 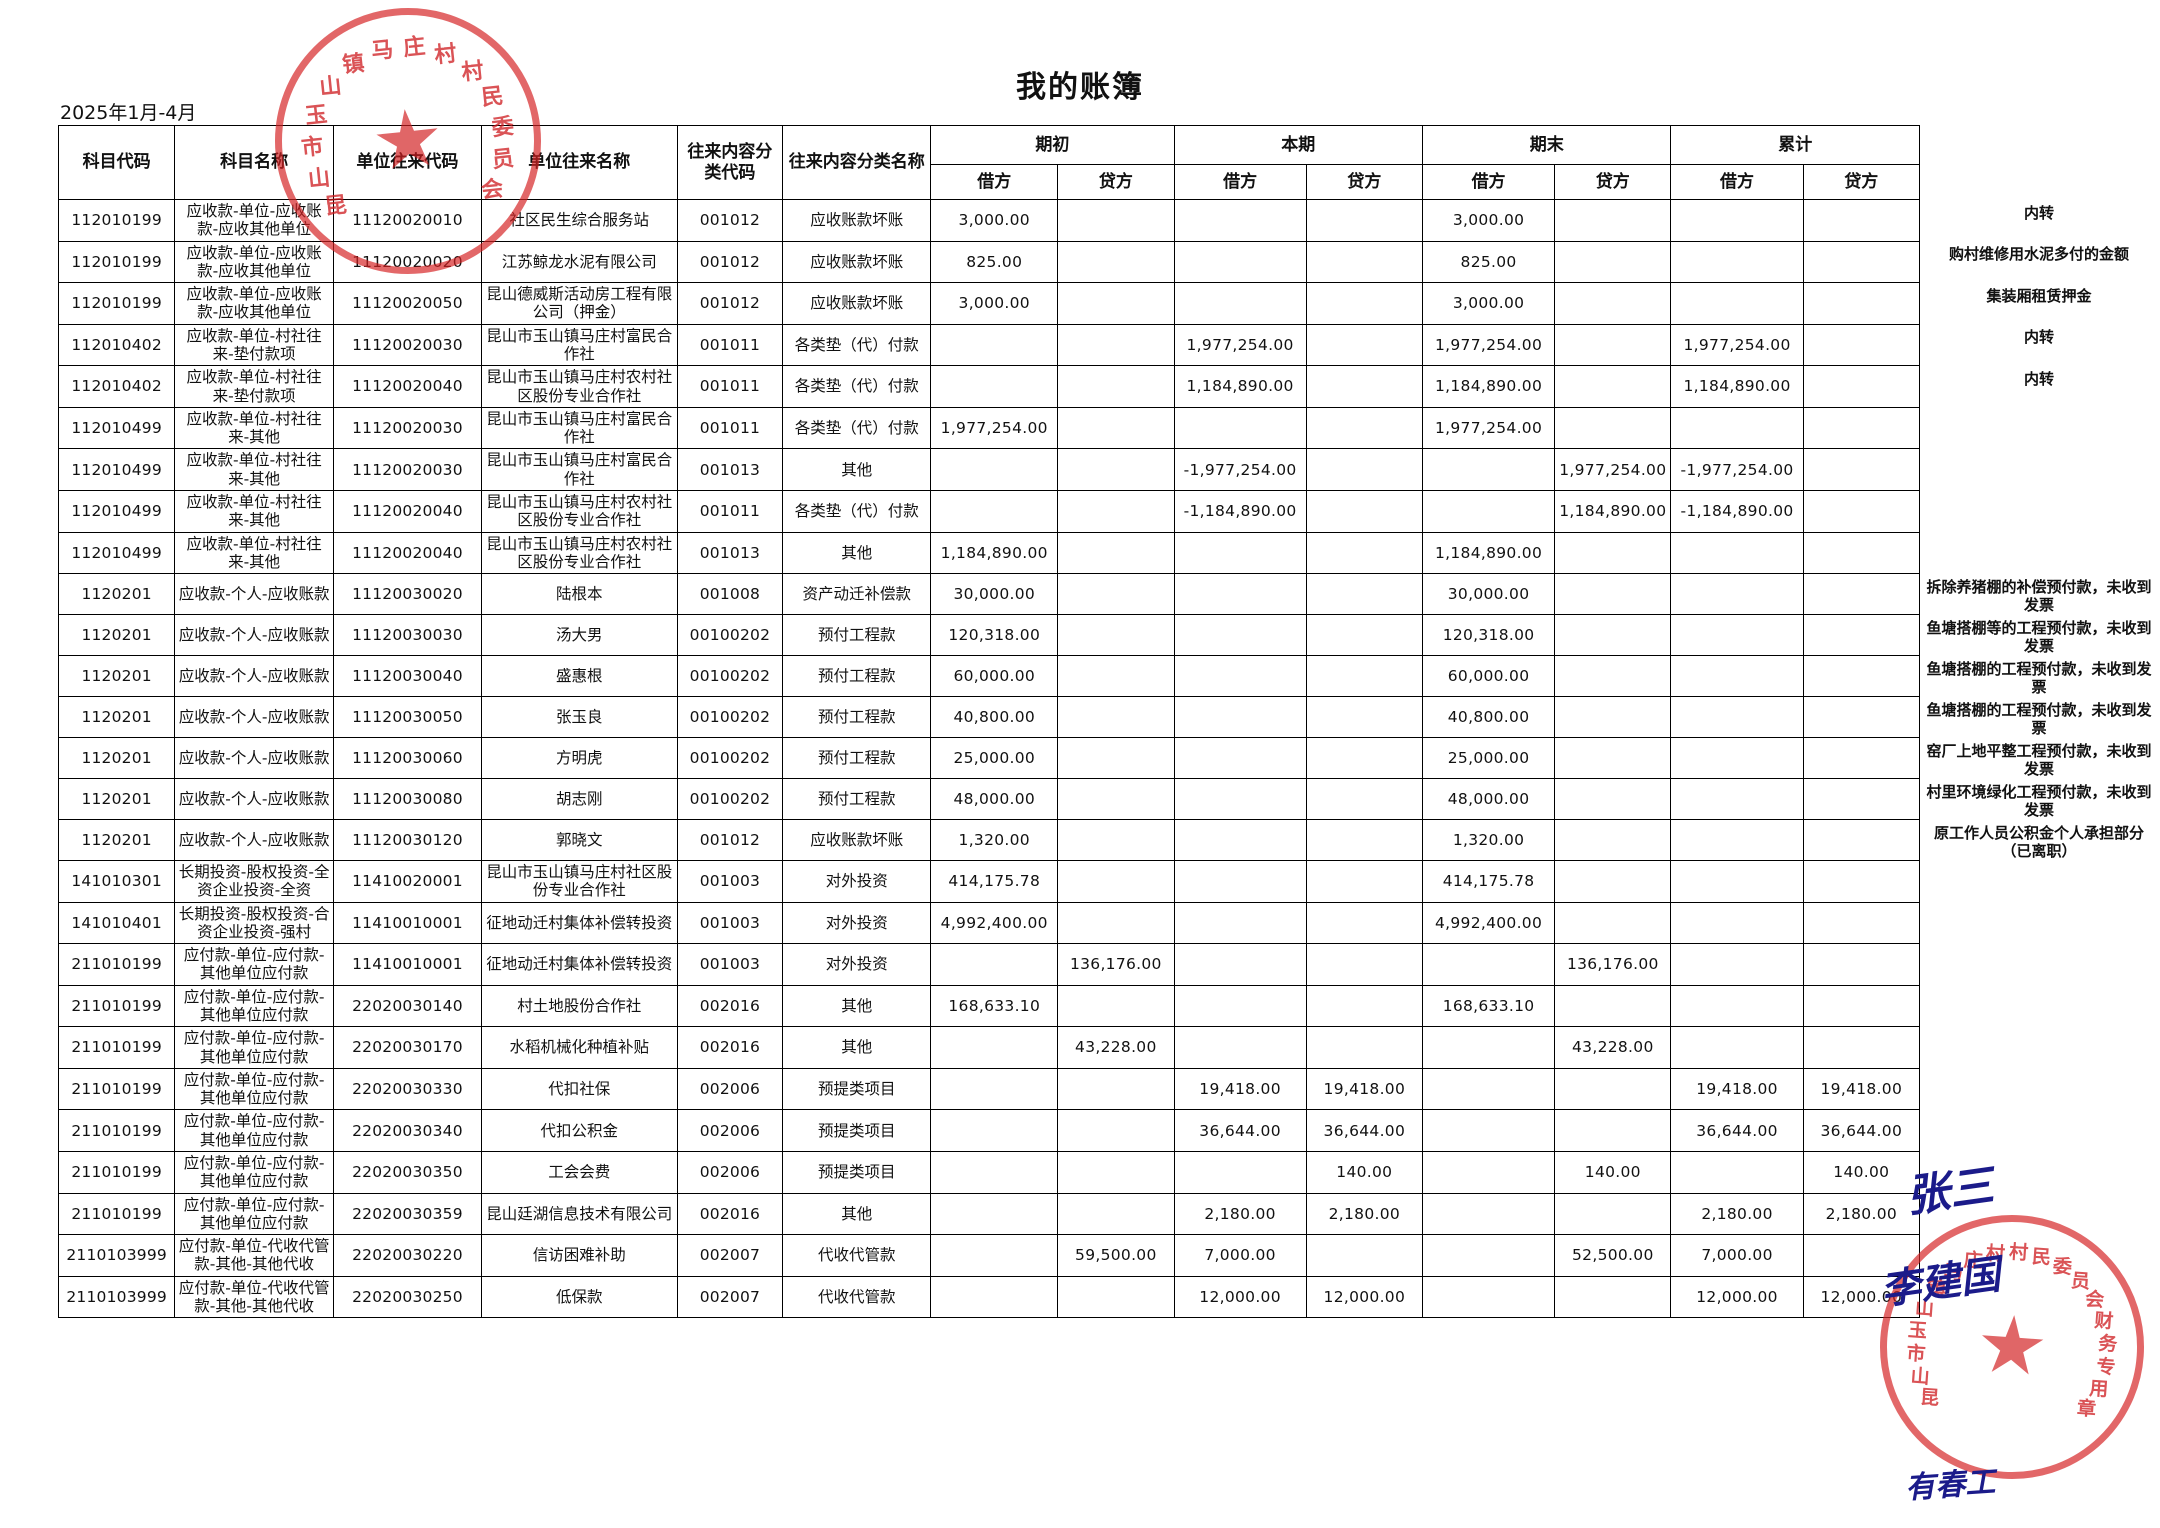 I want to click on th-ending-credit: 贷方, so click(x=1613, y=182).